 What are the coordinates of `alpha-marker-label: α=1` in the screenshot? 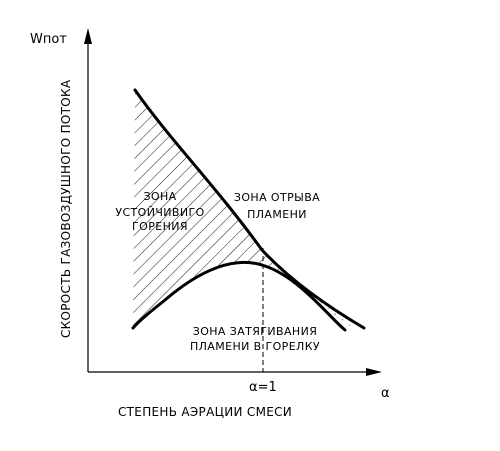 It's located at (263, 387).